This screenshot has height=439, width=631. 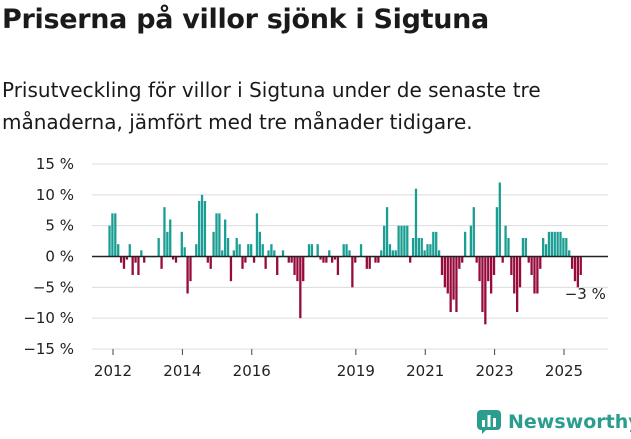 What do you see at coordinates (425, 371) in the screenshot?
I see `x-tick-label: 2021` at bounding box center [425, 371].